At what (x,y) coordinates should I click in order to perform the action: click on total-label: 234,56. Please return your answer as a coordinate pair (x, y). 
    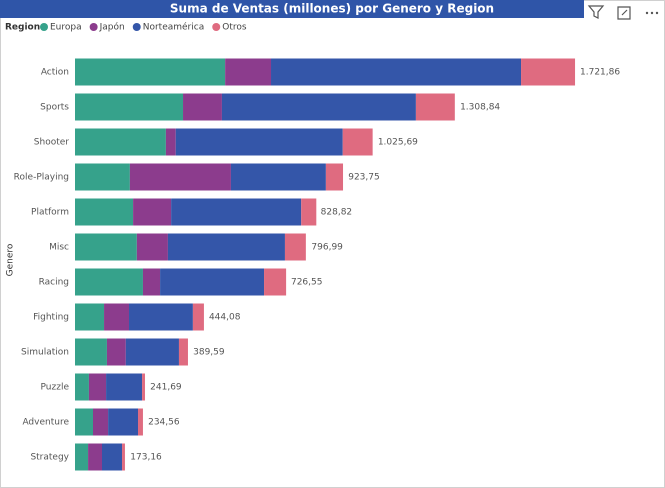
    Looking at the image, I should click on (164, 423).